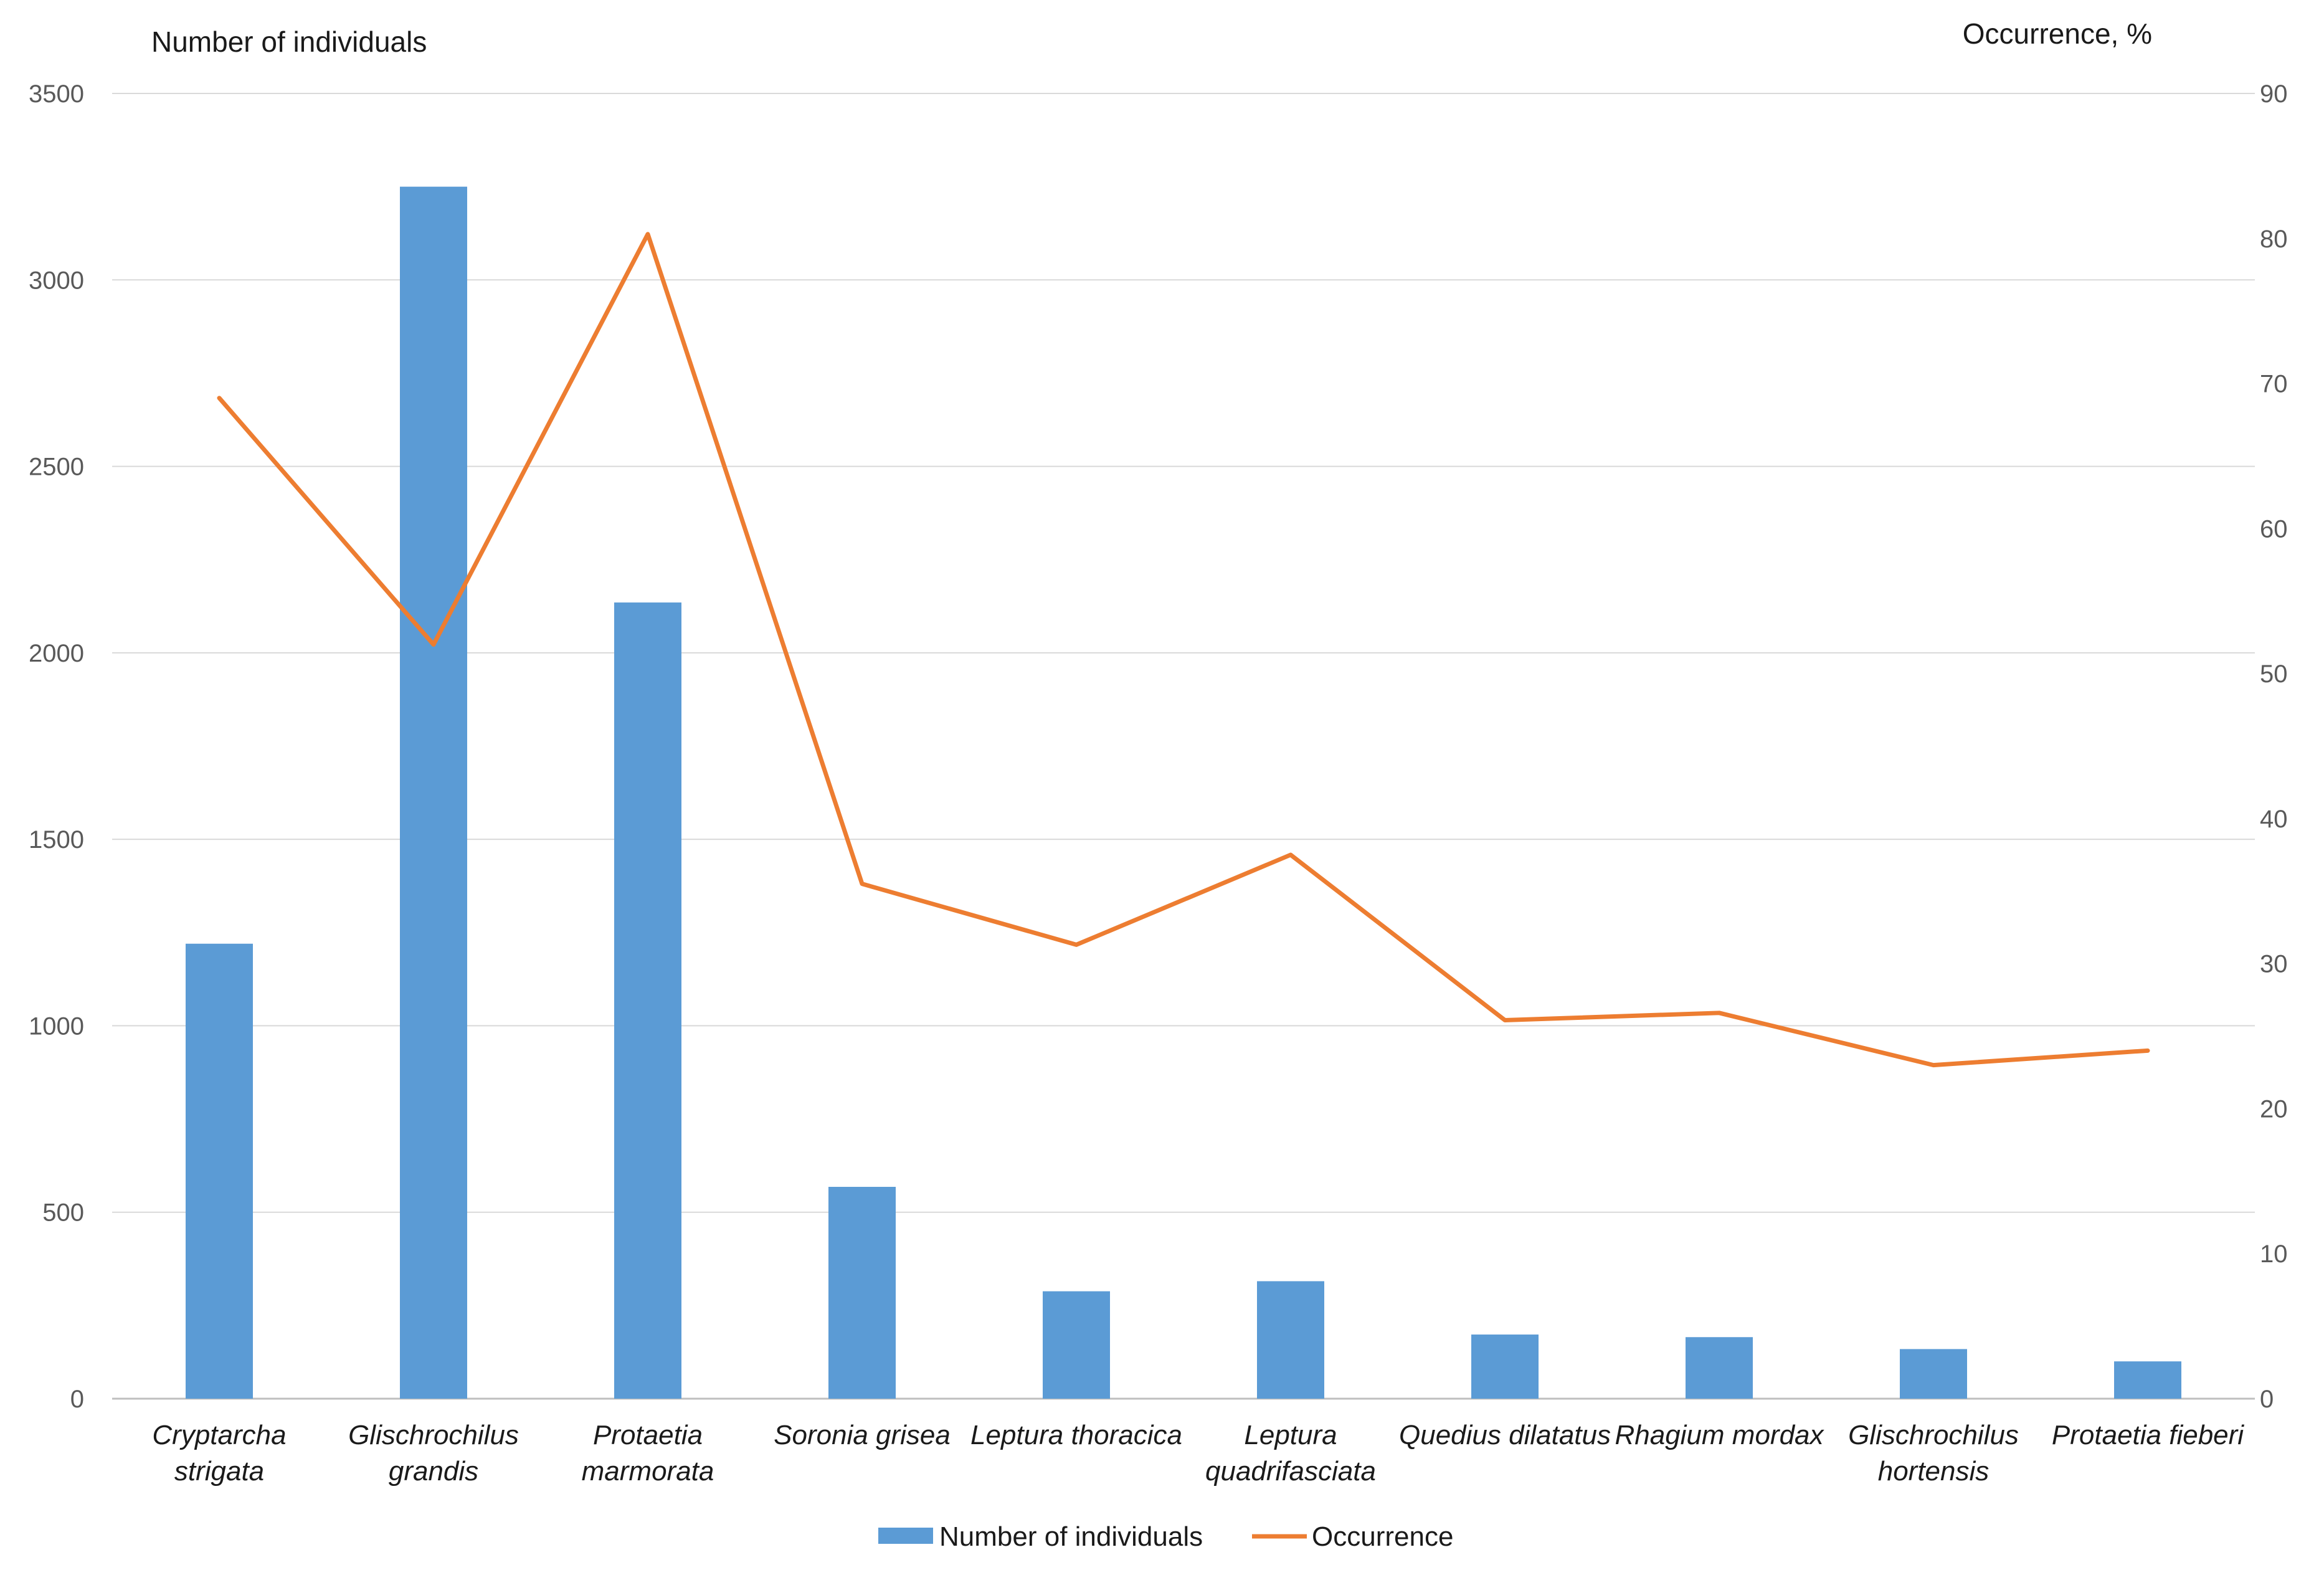 The height and width of the screenshot is (1570, 2324). I want to click on category-label: Soronia grisea, so click(862, 1435).